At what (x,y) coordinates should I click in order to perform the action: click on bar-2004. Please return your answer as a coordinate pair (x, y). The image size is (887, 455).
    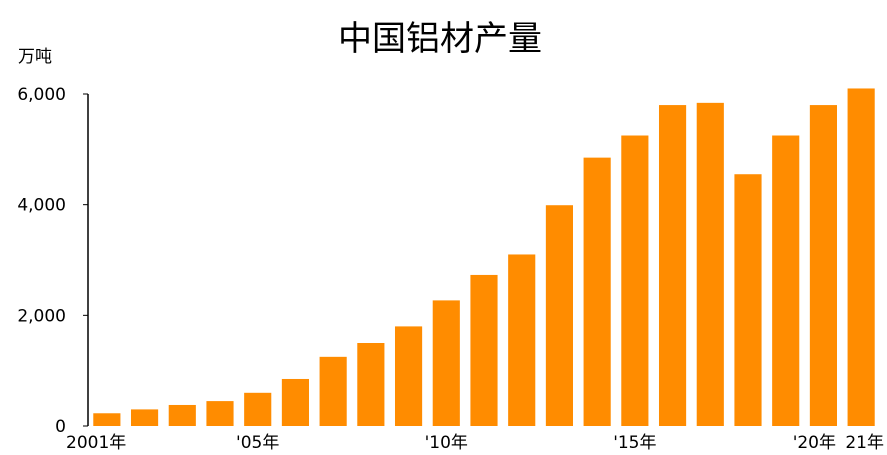
    Looking at the image, I should click on (220, 413).